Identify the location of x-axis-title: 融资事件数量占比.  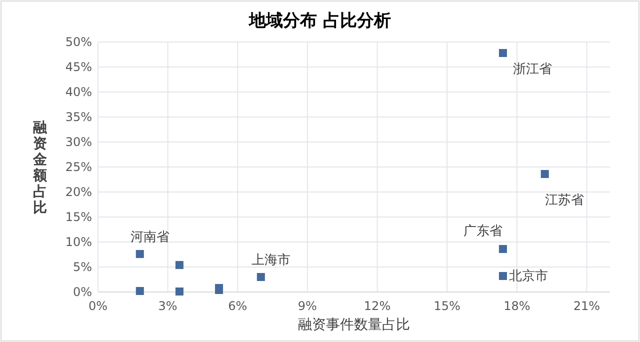
(354, 325).